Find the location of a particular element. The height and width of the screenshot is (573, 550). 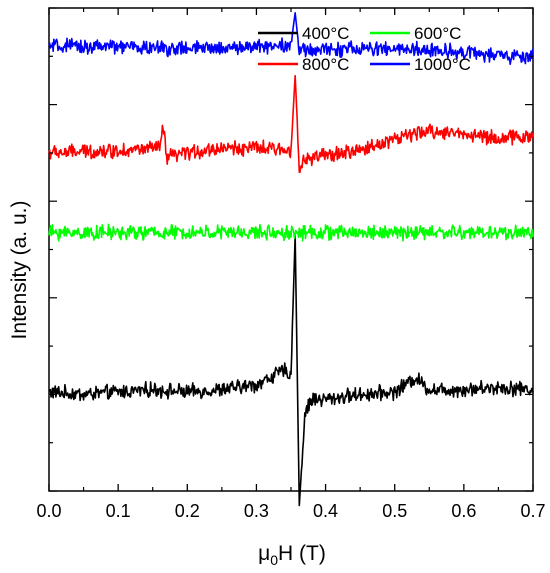

legend-item-800: 800°C is located at coordinates (303, 64).